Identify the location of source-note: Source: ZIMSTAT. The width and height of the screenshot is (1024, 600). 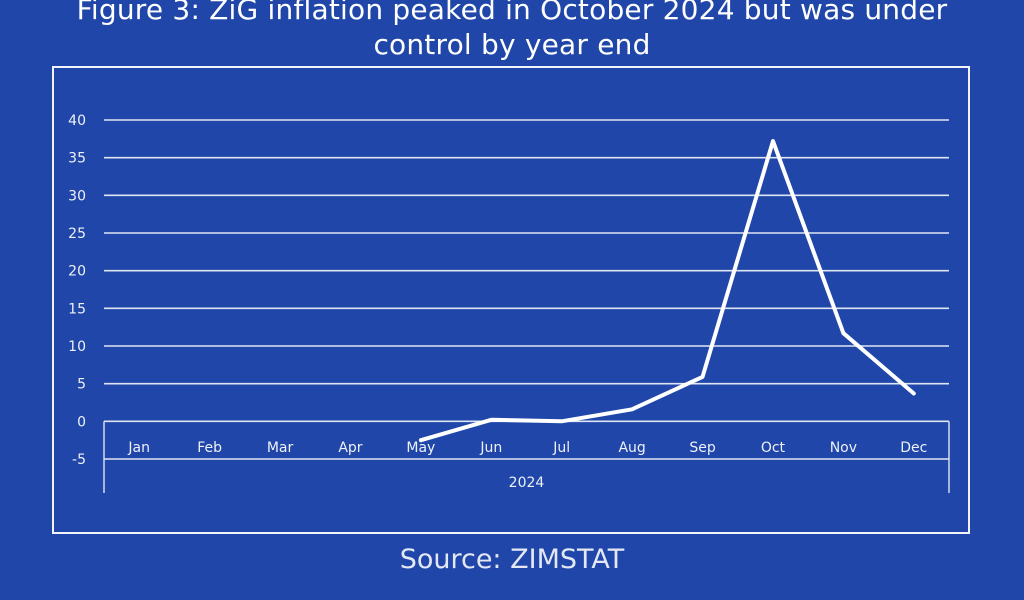
(512, 559).